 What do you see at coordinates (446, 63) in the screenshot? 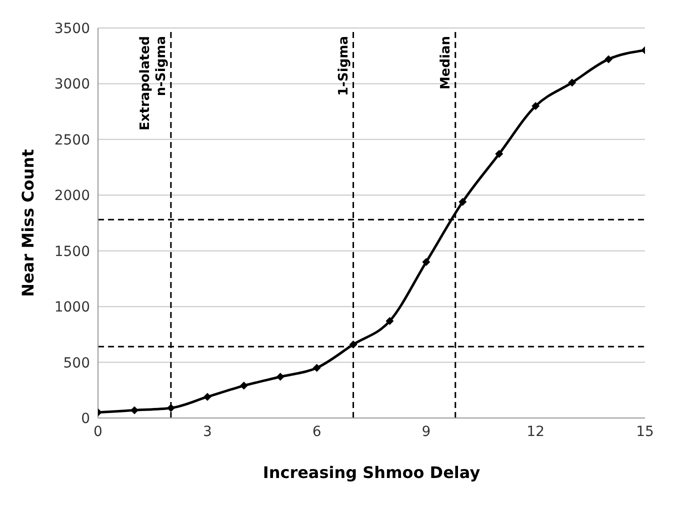
I see `ref-line-label: Median` at bounding box center [446, 63].